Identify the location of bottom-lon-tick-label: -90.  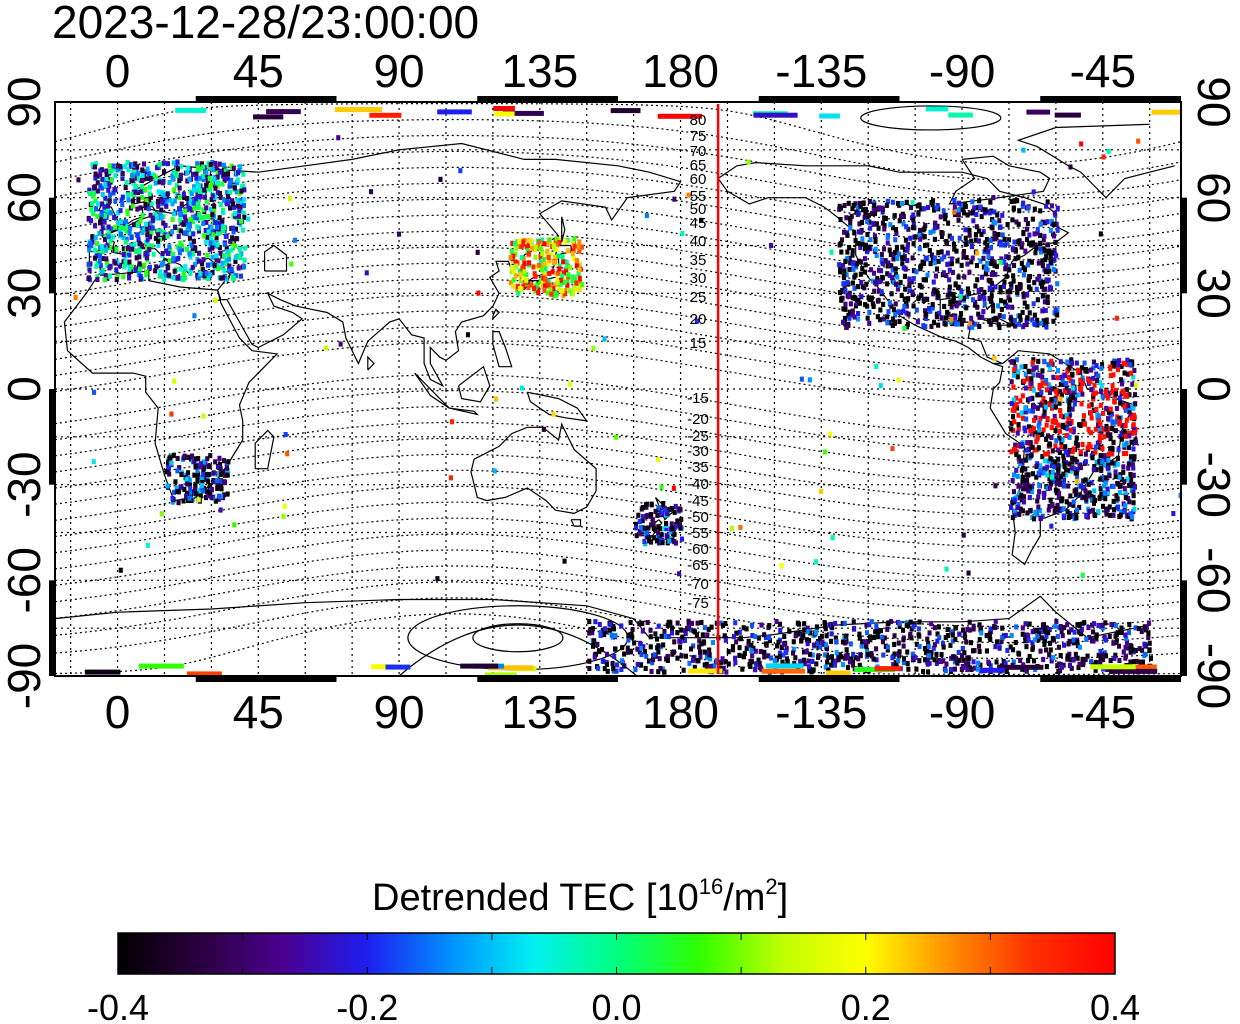
(962, 712).